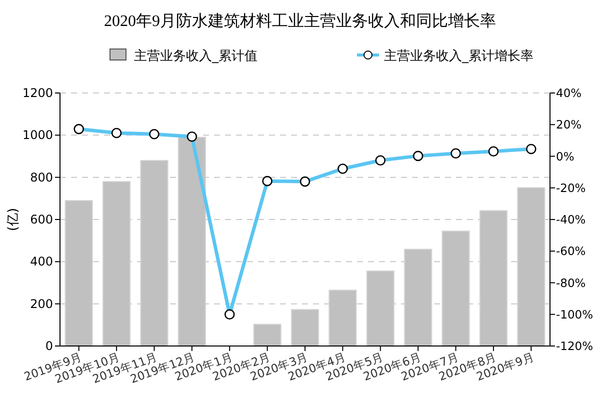  I want to click on y2-tick-label: -60%, so click(571, 251).